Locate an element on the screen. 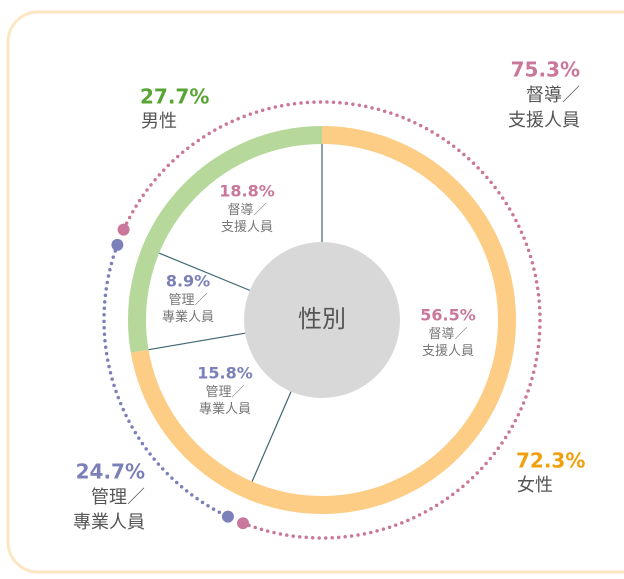 The image size is (624, 579). label: 女性 is located at coordinates (535, 485).